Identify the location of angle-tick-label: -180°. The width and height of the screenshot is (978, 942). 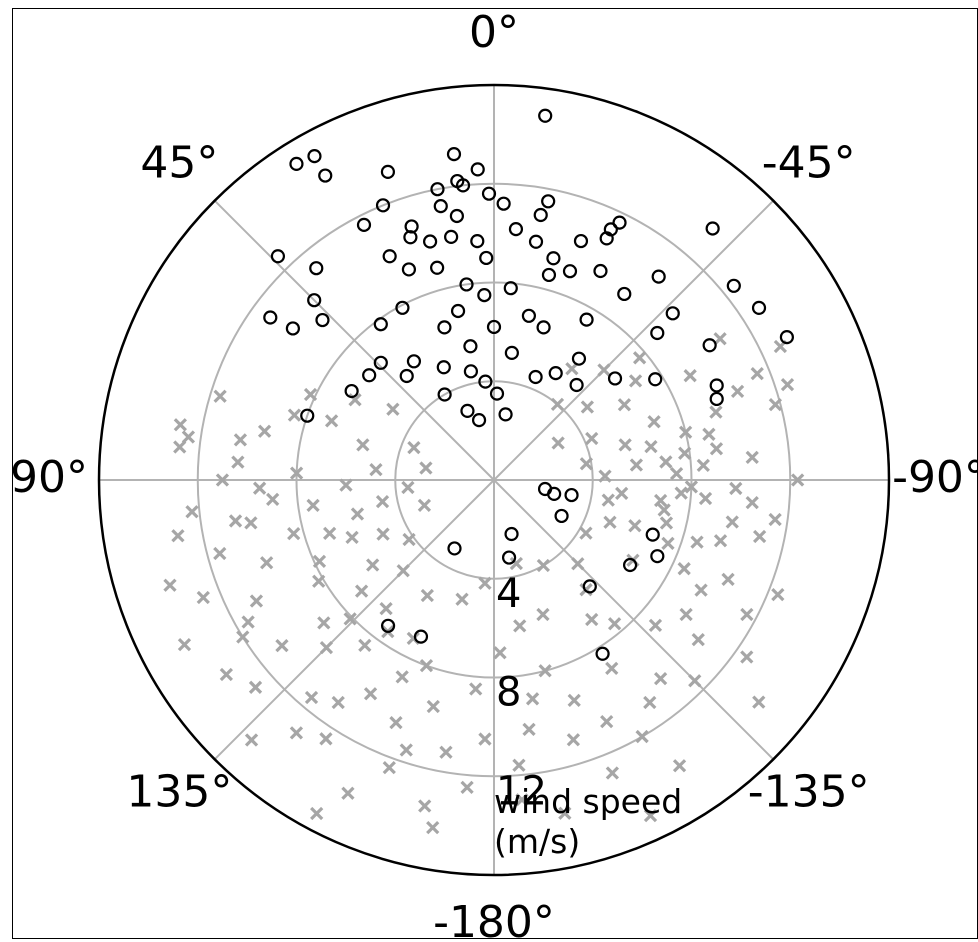
(494, 919).